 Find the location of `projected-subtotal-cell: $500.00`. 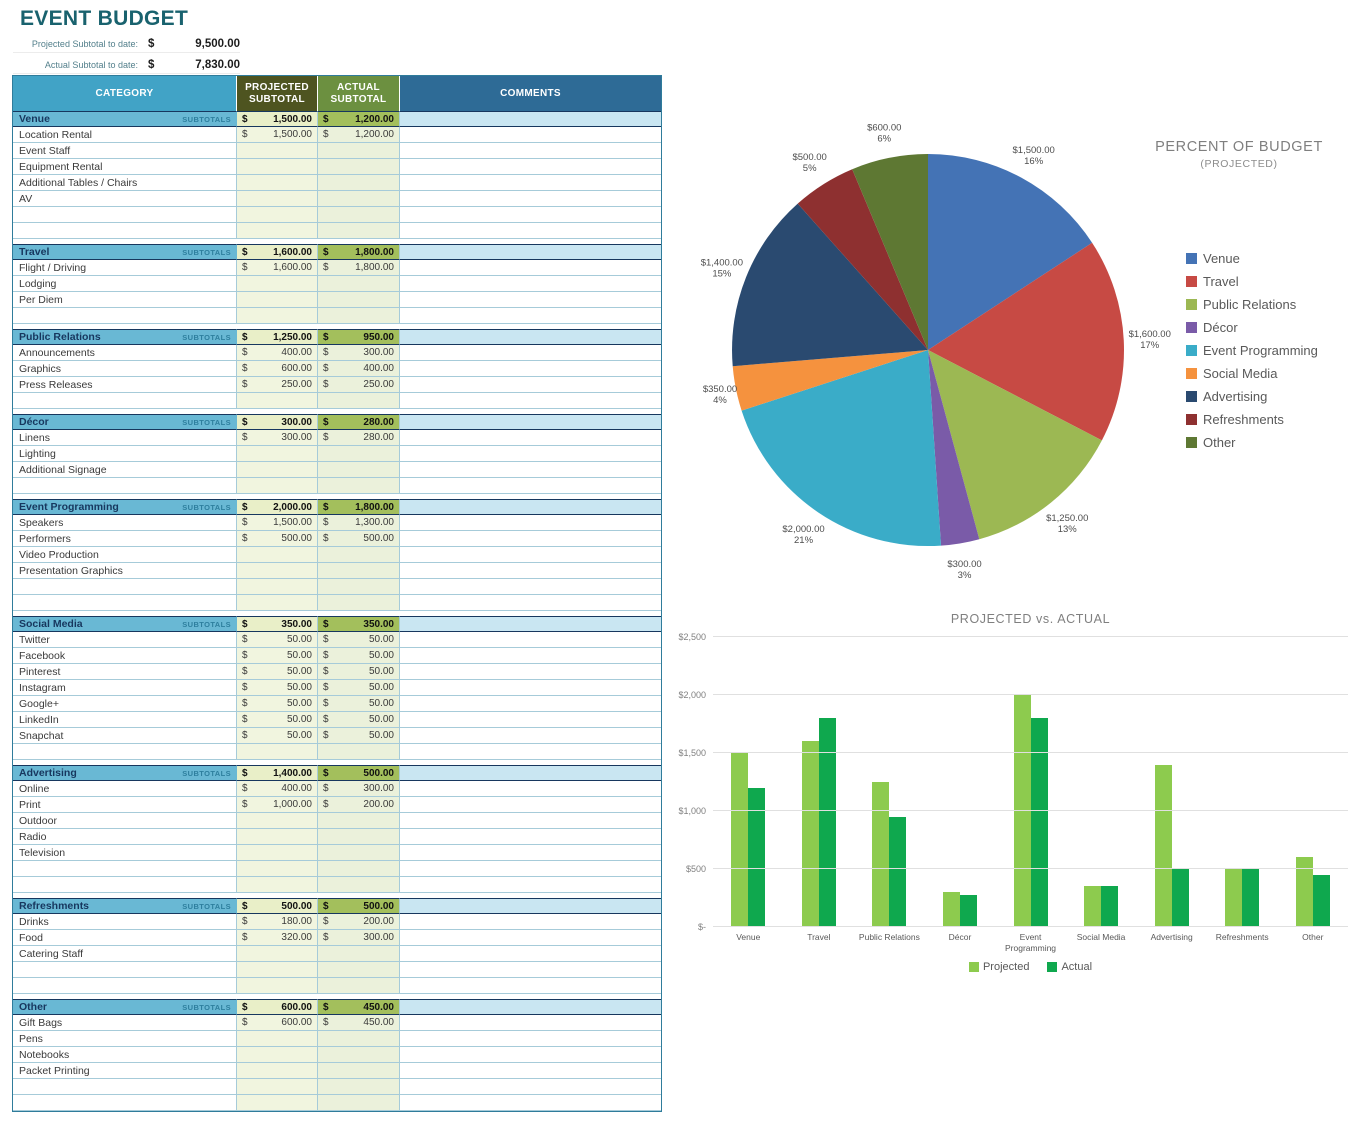

projected-subtotal-cell: $500.00 is located at coordinates (277, 906).